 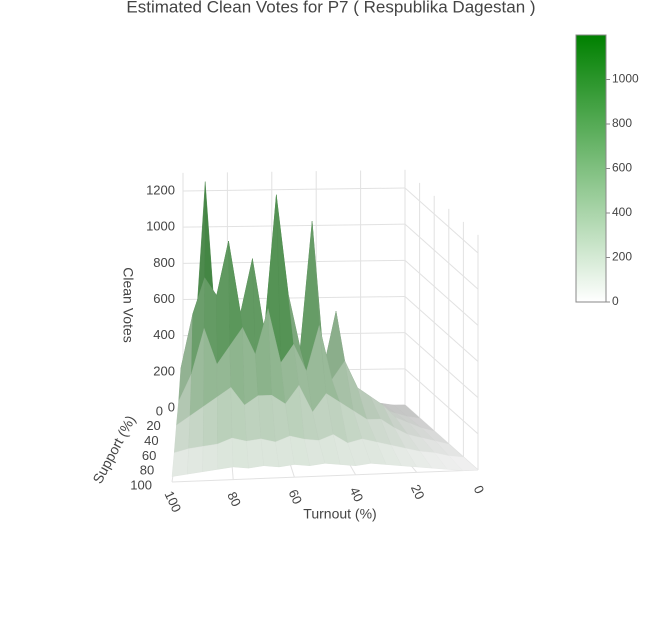 What do you see at coordinates (615, 301) in the screenshot?
I see `colorbar-tick-label: 0` at bounding box center [615, 301].